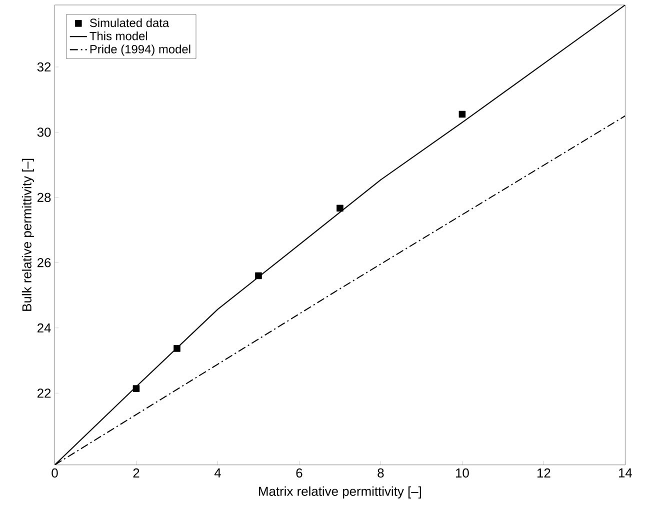  Describe the element at coordinates (217, 473) in the screenshot. I see `x-tick-label: 4` at that location.